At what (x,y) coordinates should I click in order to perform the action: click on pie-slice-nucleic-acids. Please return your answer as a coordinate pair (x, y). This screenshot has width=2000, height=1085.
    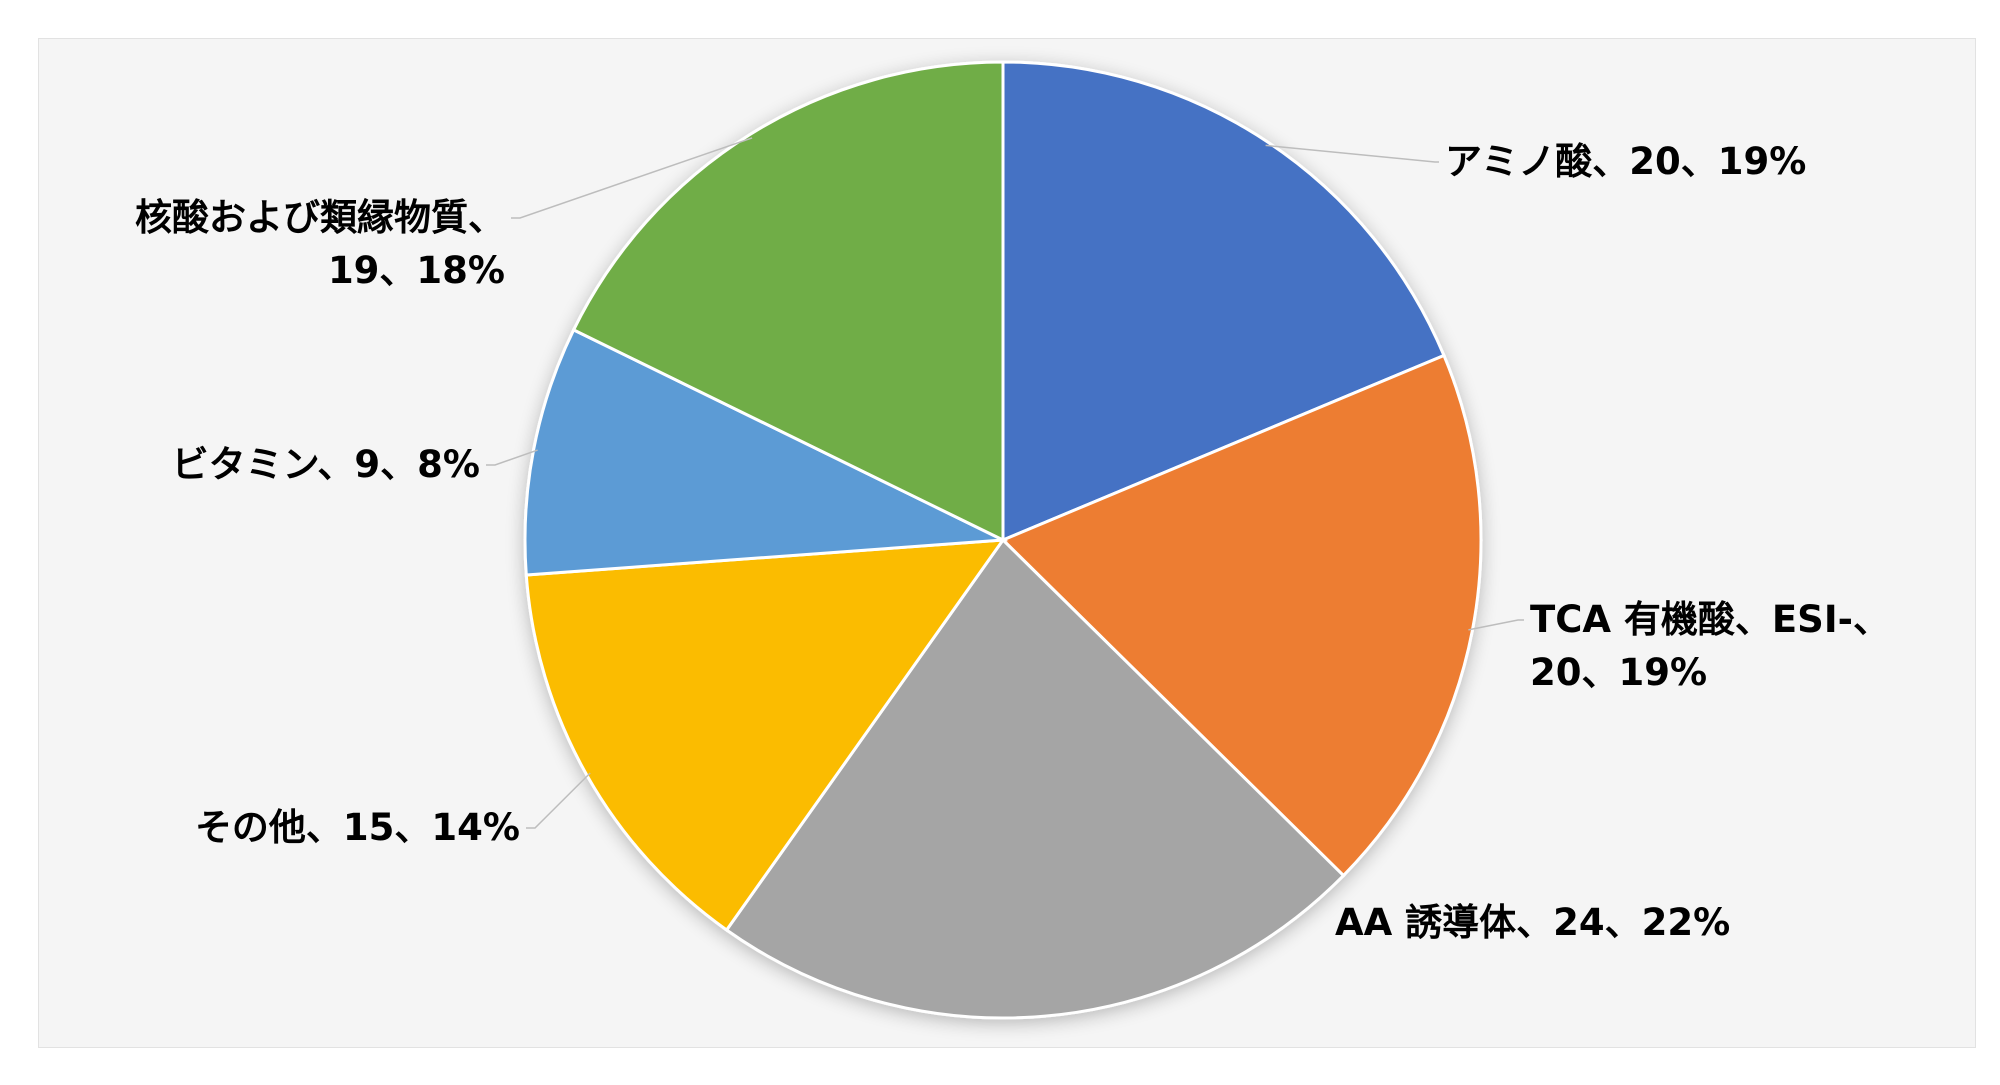
    Looking at the image, I should click on (788, 301).